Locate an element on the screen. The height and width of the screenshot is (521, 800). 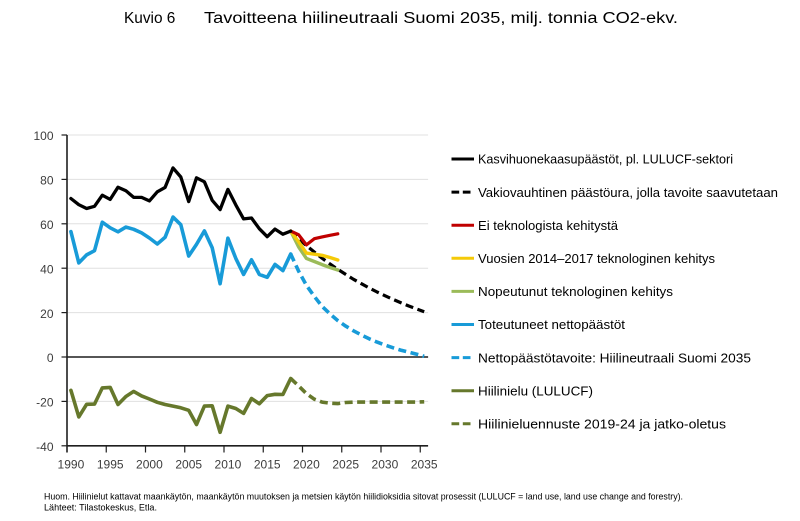
svg-text:Nopeutunut teknologinen kehity: Nopeutunut teknologinen kehitys is located at coordinates (576, 291).